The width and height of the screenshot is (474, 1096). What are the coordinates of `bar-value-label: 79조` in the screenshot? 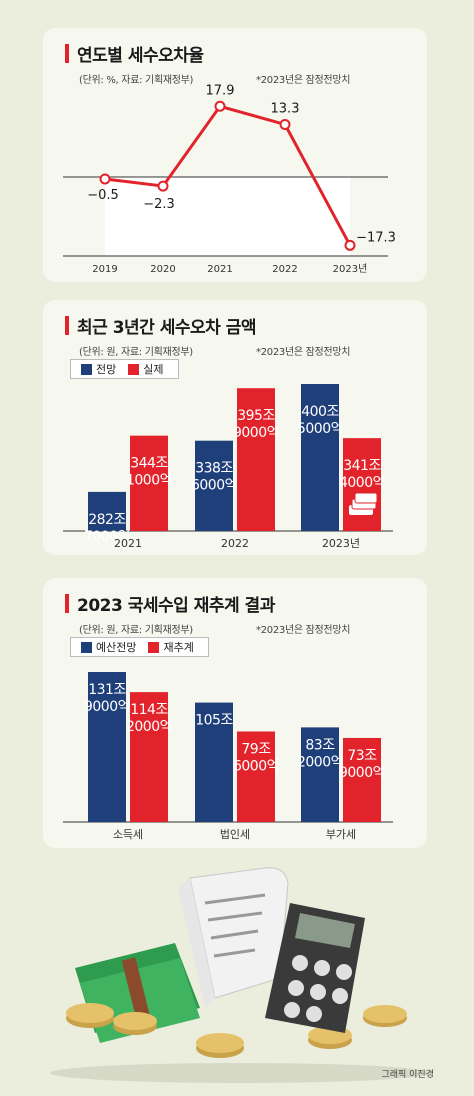 It's located at (256, 749).